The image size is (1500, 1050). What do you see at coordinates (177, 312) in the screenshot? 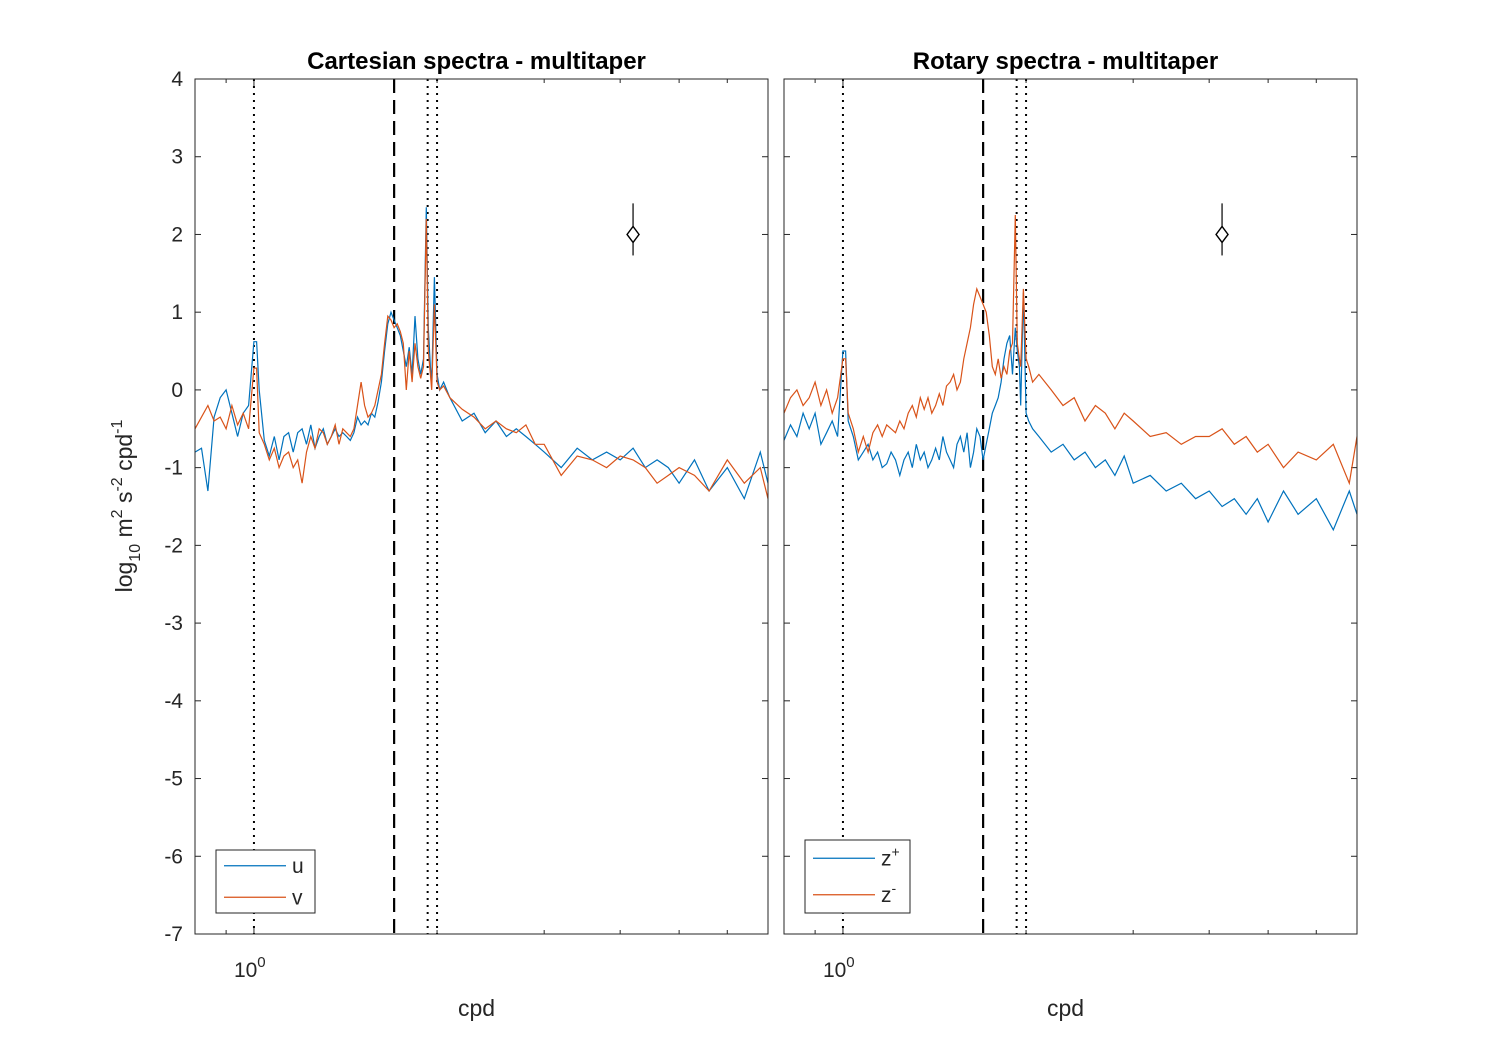
I see `y-tick-label: 1` at bounding box center [177, 312].